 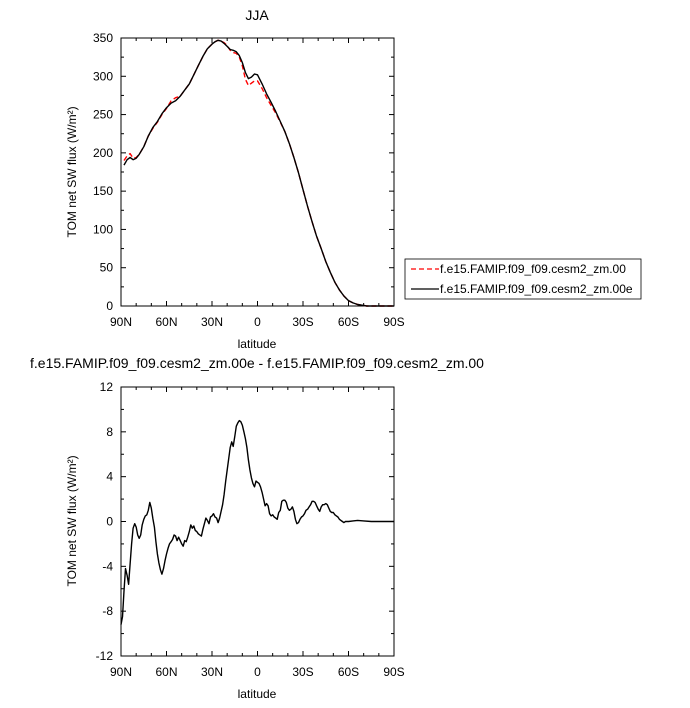 I want to click on y-tick-label: -12, so click(x=105, y=656).